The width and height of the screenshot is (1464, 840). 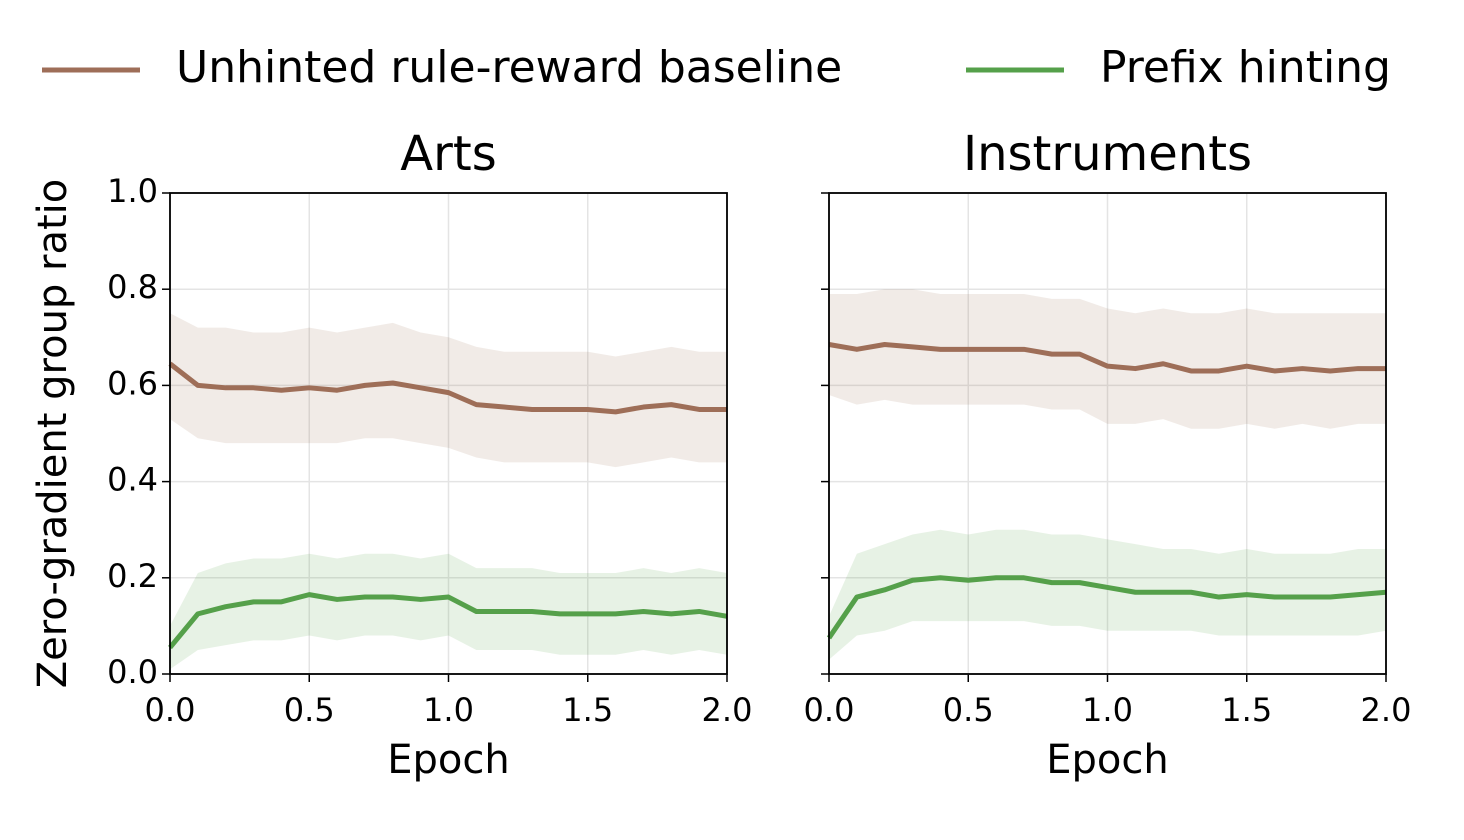 I want to click on panel-title: Instruments, so click(x=1107, y=154).